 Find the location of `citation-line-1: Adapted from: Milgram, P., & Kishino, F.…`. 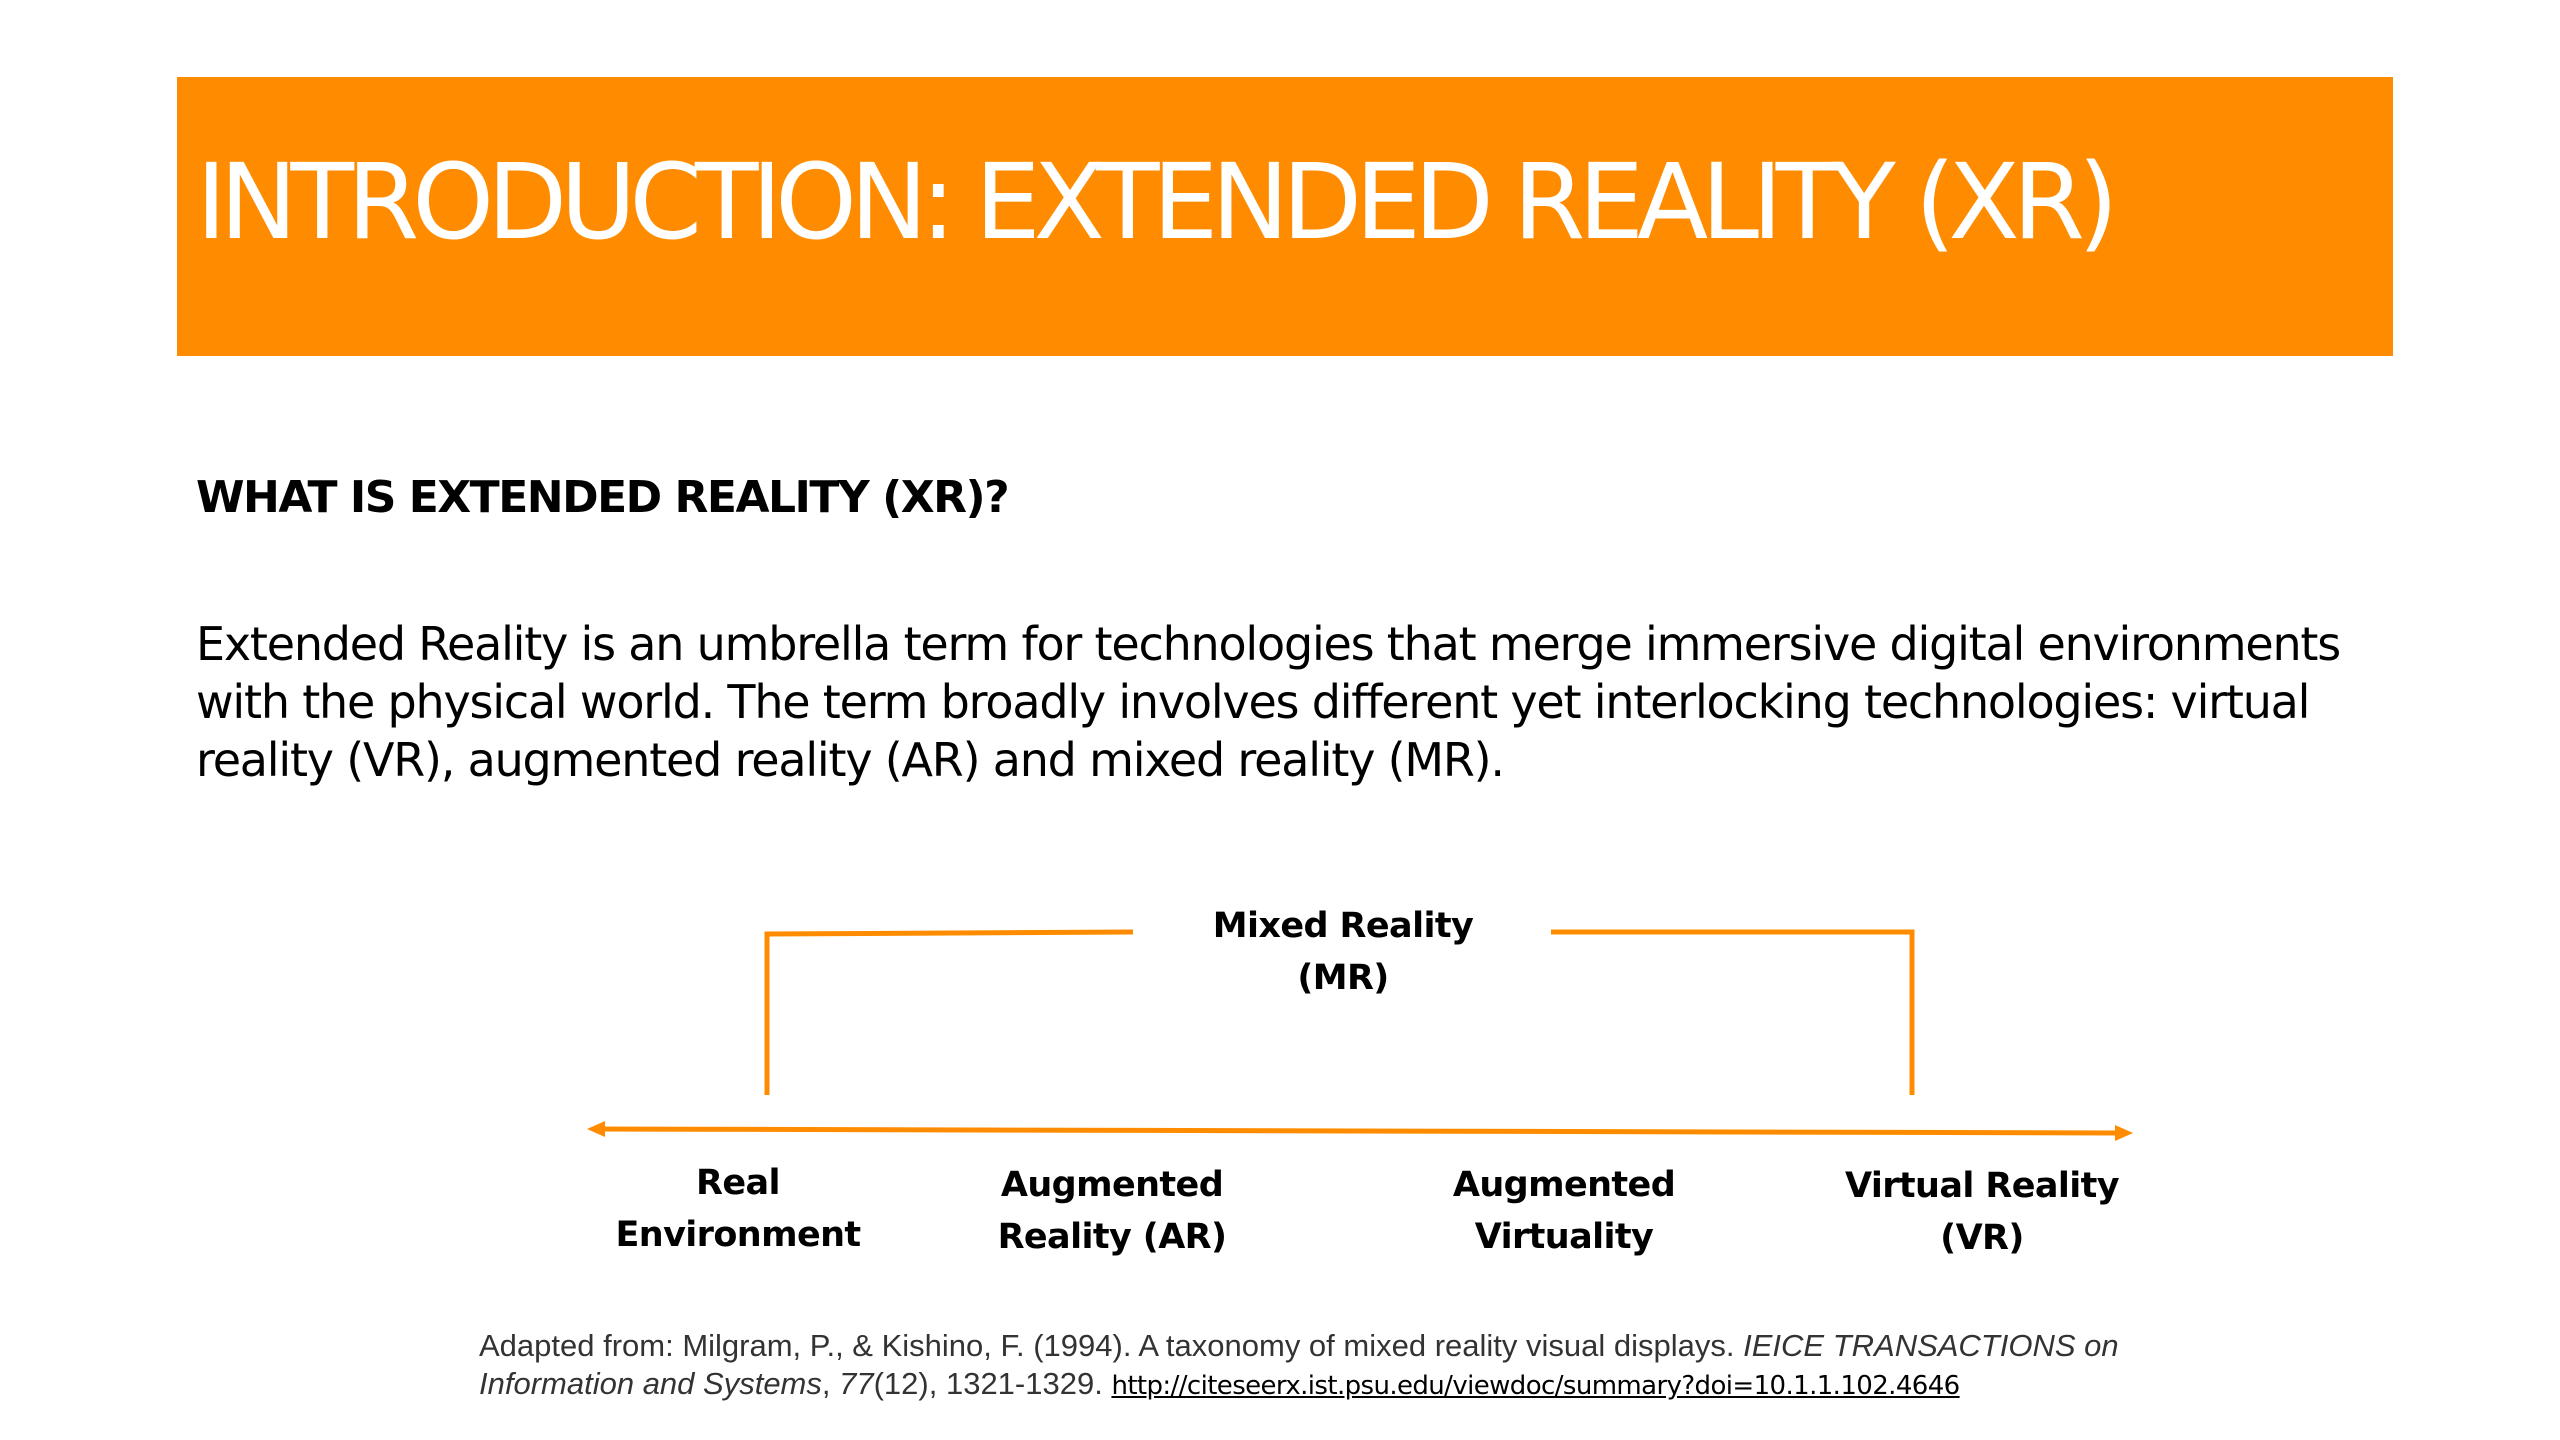

citation-line-1: Adapted from: Milgram, P., & Kishino, F.… is located at coordinates (1299, 1346).